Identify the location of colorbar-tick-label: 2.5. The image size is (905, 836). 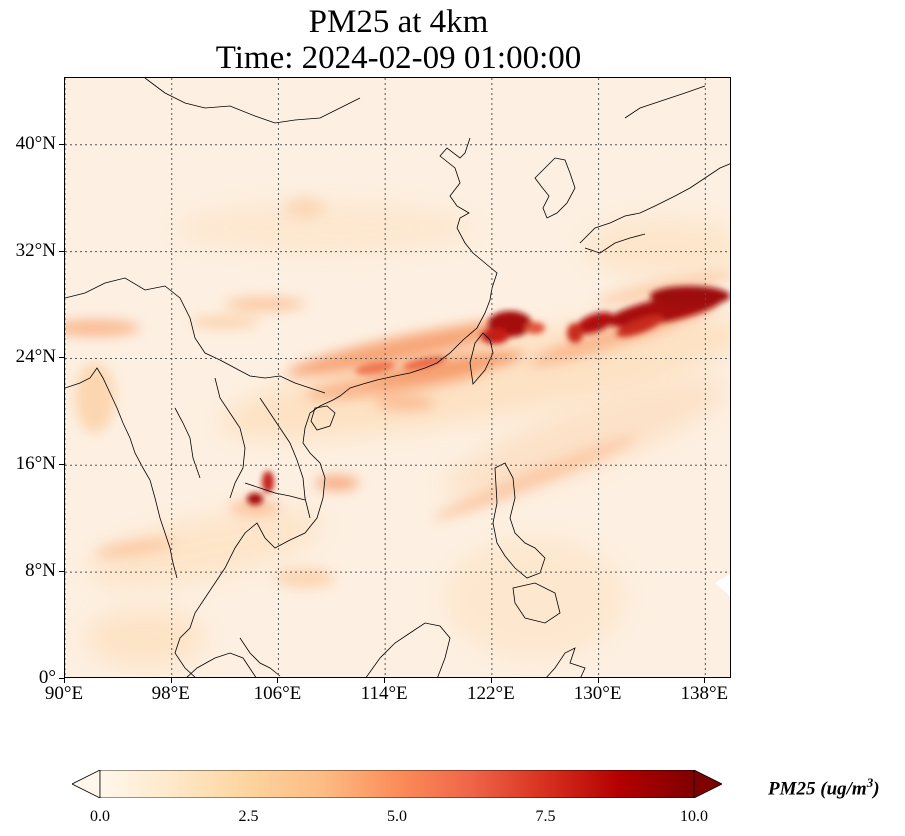
(248, 816).